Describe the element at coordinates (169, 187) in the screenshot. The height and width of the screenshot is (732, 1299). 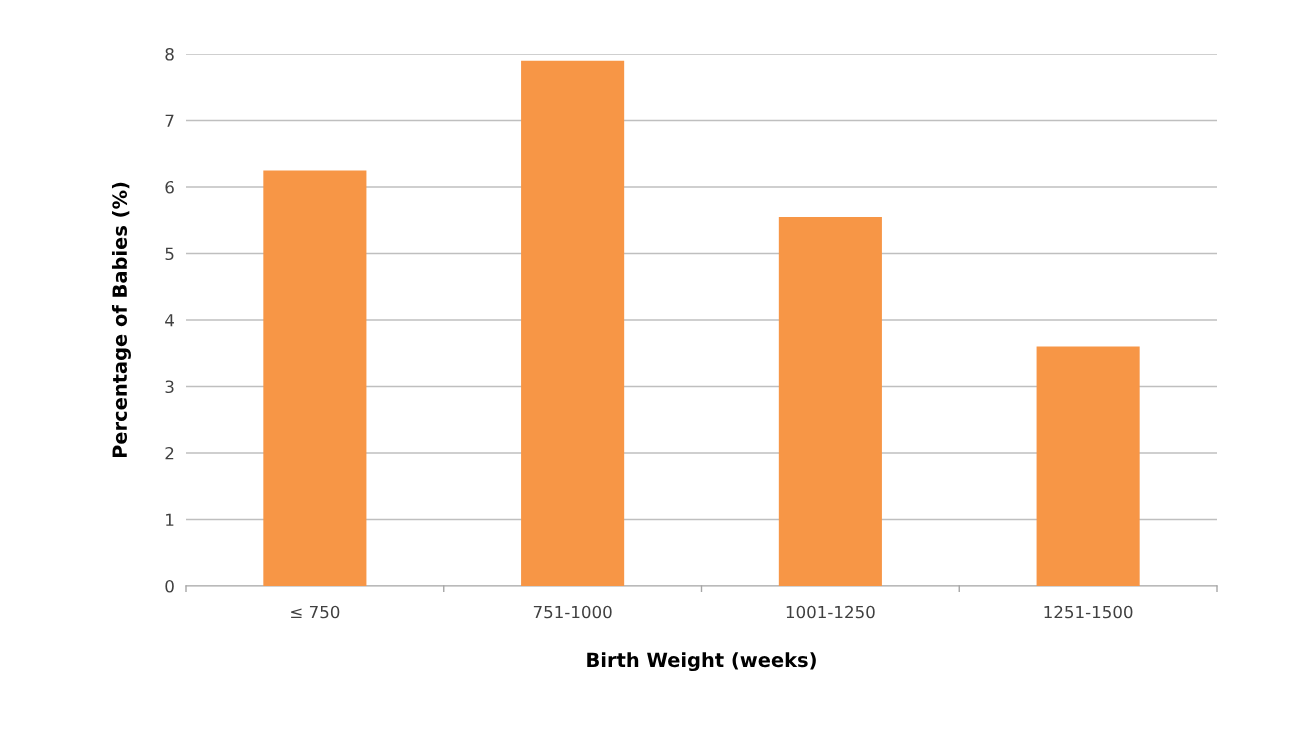
I see `y-tick-label: 6` at that location.